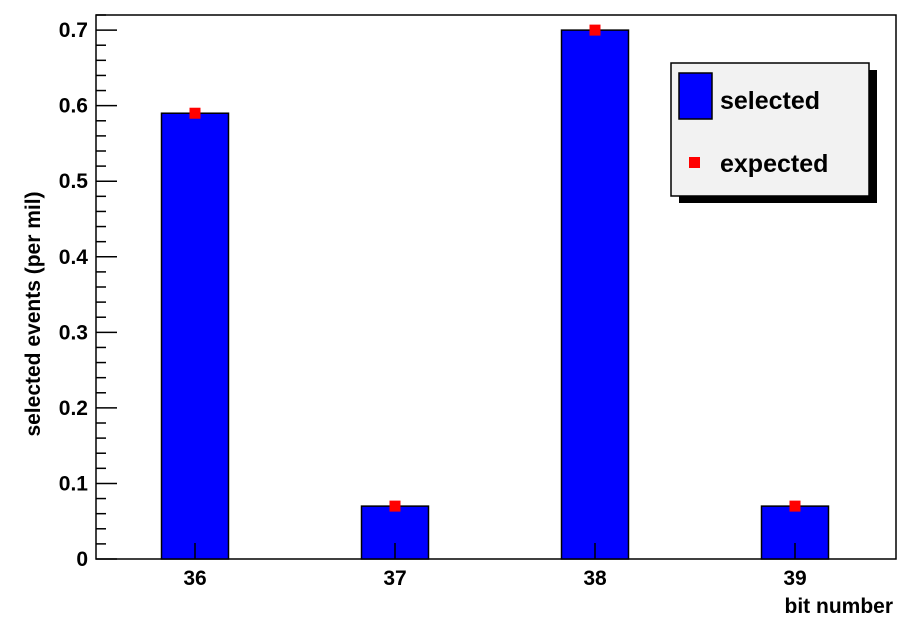 The image size is (924, 628). I want to click on y-axis-title: selected events (per mil), so click(33, 313).